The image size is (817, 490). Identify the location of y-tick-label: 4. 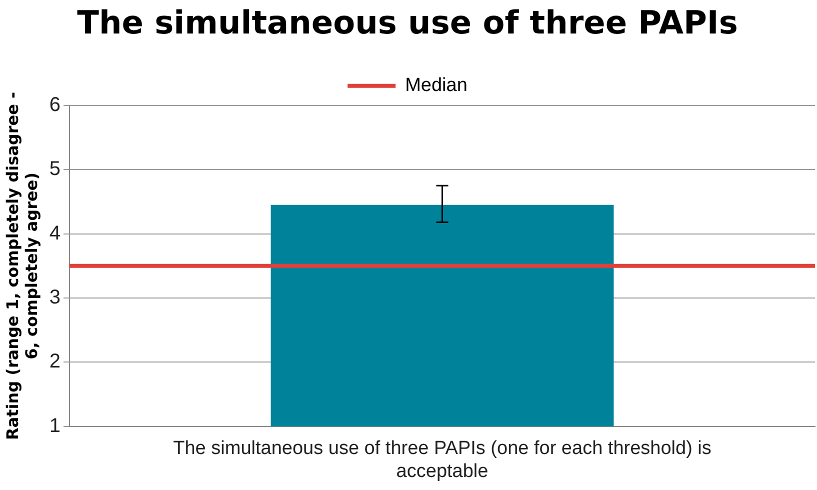
(55, 233).